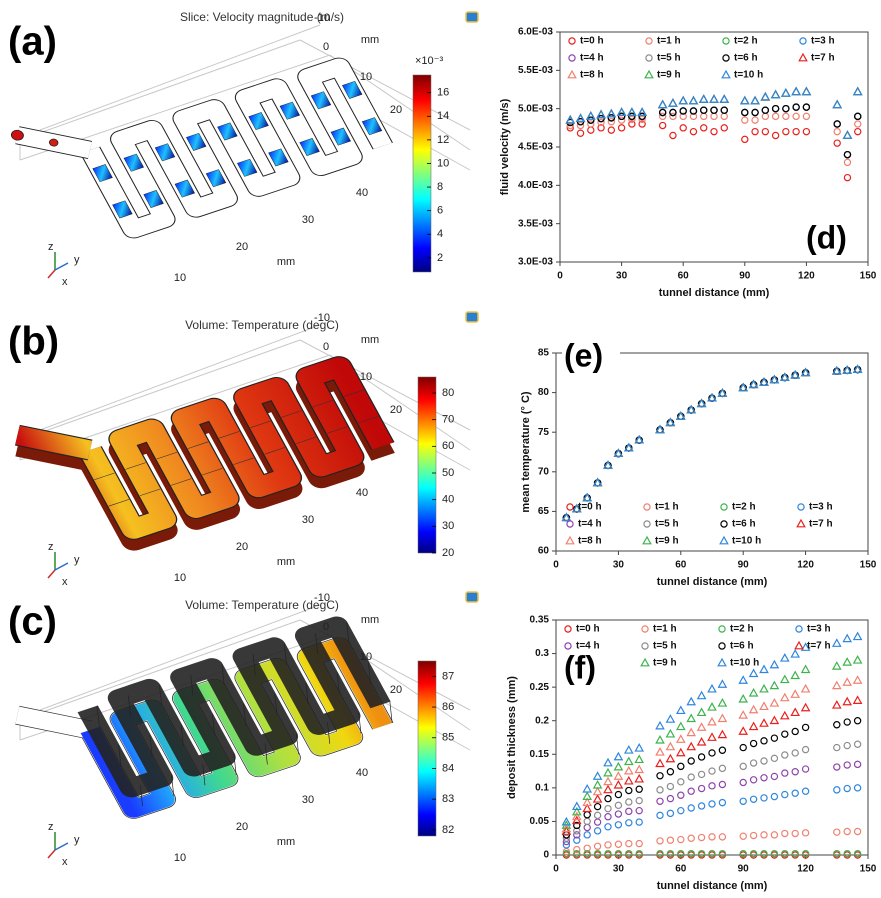  Describe the element at coordinates (429, 61) in the screenshot. I see `colorbar-multiplier: ×10⁻³` at that location.